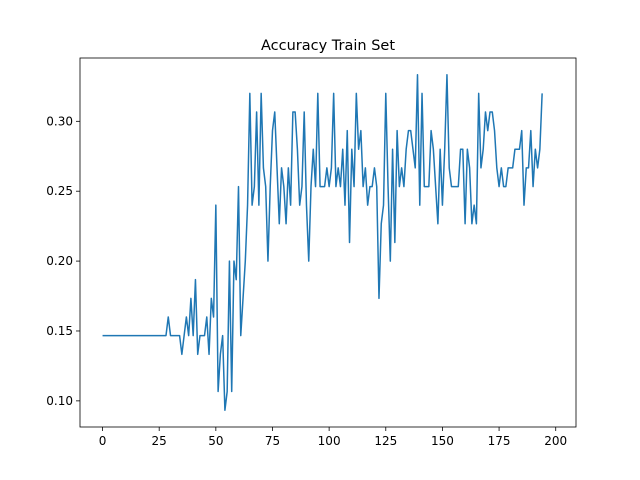  I want to click on x-tick-label: 175, so click(499, 441).